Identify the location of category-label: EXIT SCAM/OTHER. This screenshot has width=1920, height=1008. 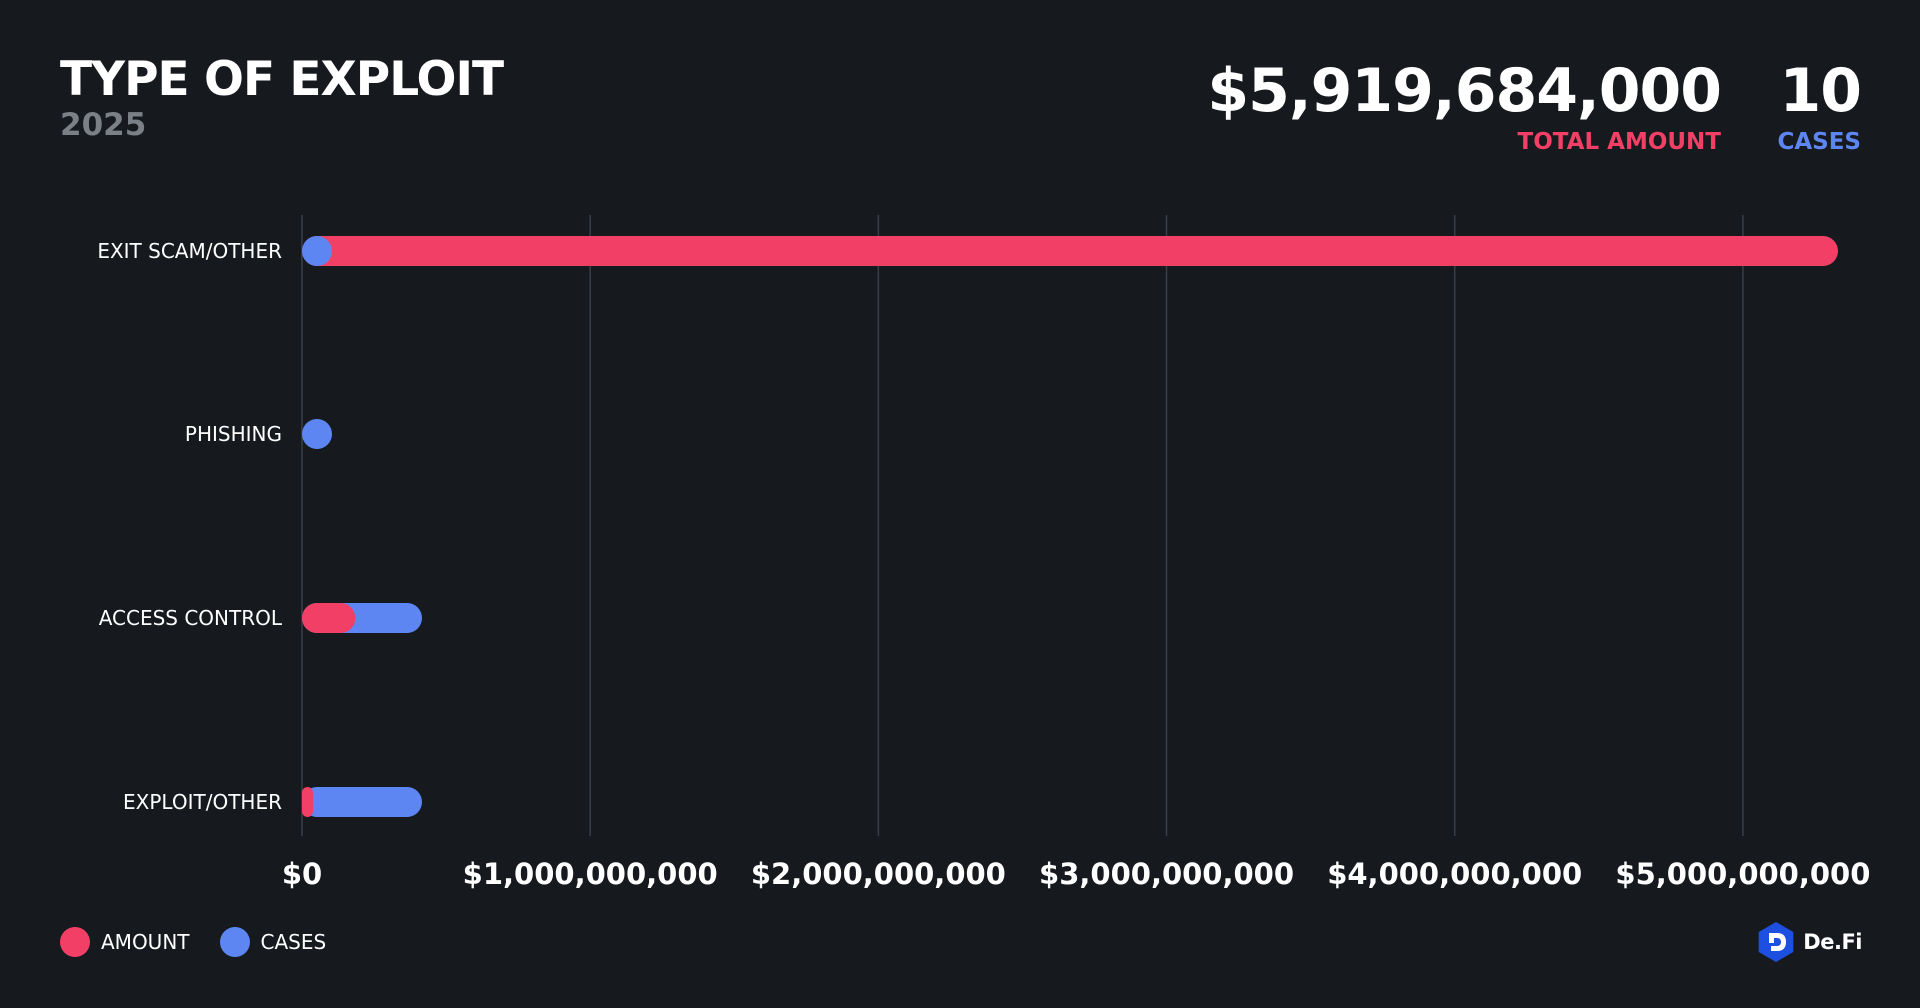
(189, 251).